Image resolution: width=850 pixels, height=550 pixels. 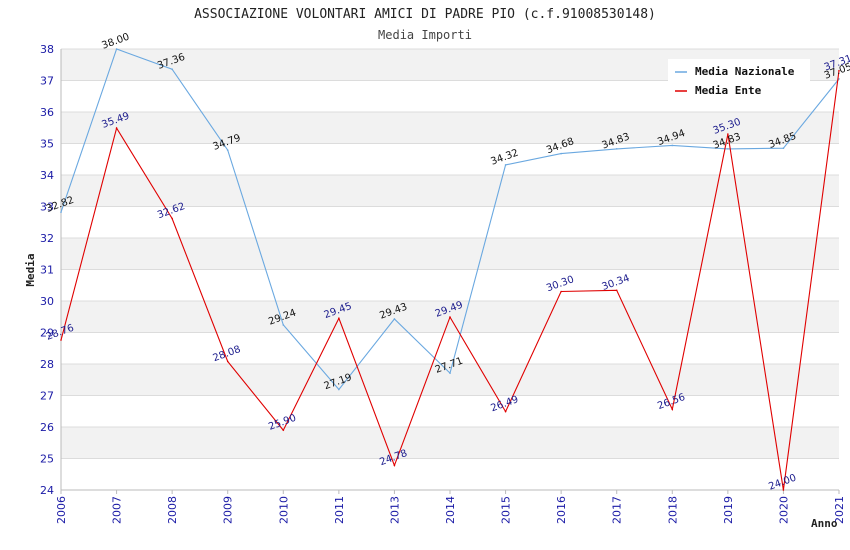 What do you see at coordinates (61, 510) in the screenshot?
I see `x-tick-label: 2006` at bounding box center [61, 510].